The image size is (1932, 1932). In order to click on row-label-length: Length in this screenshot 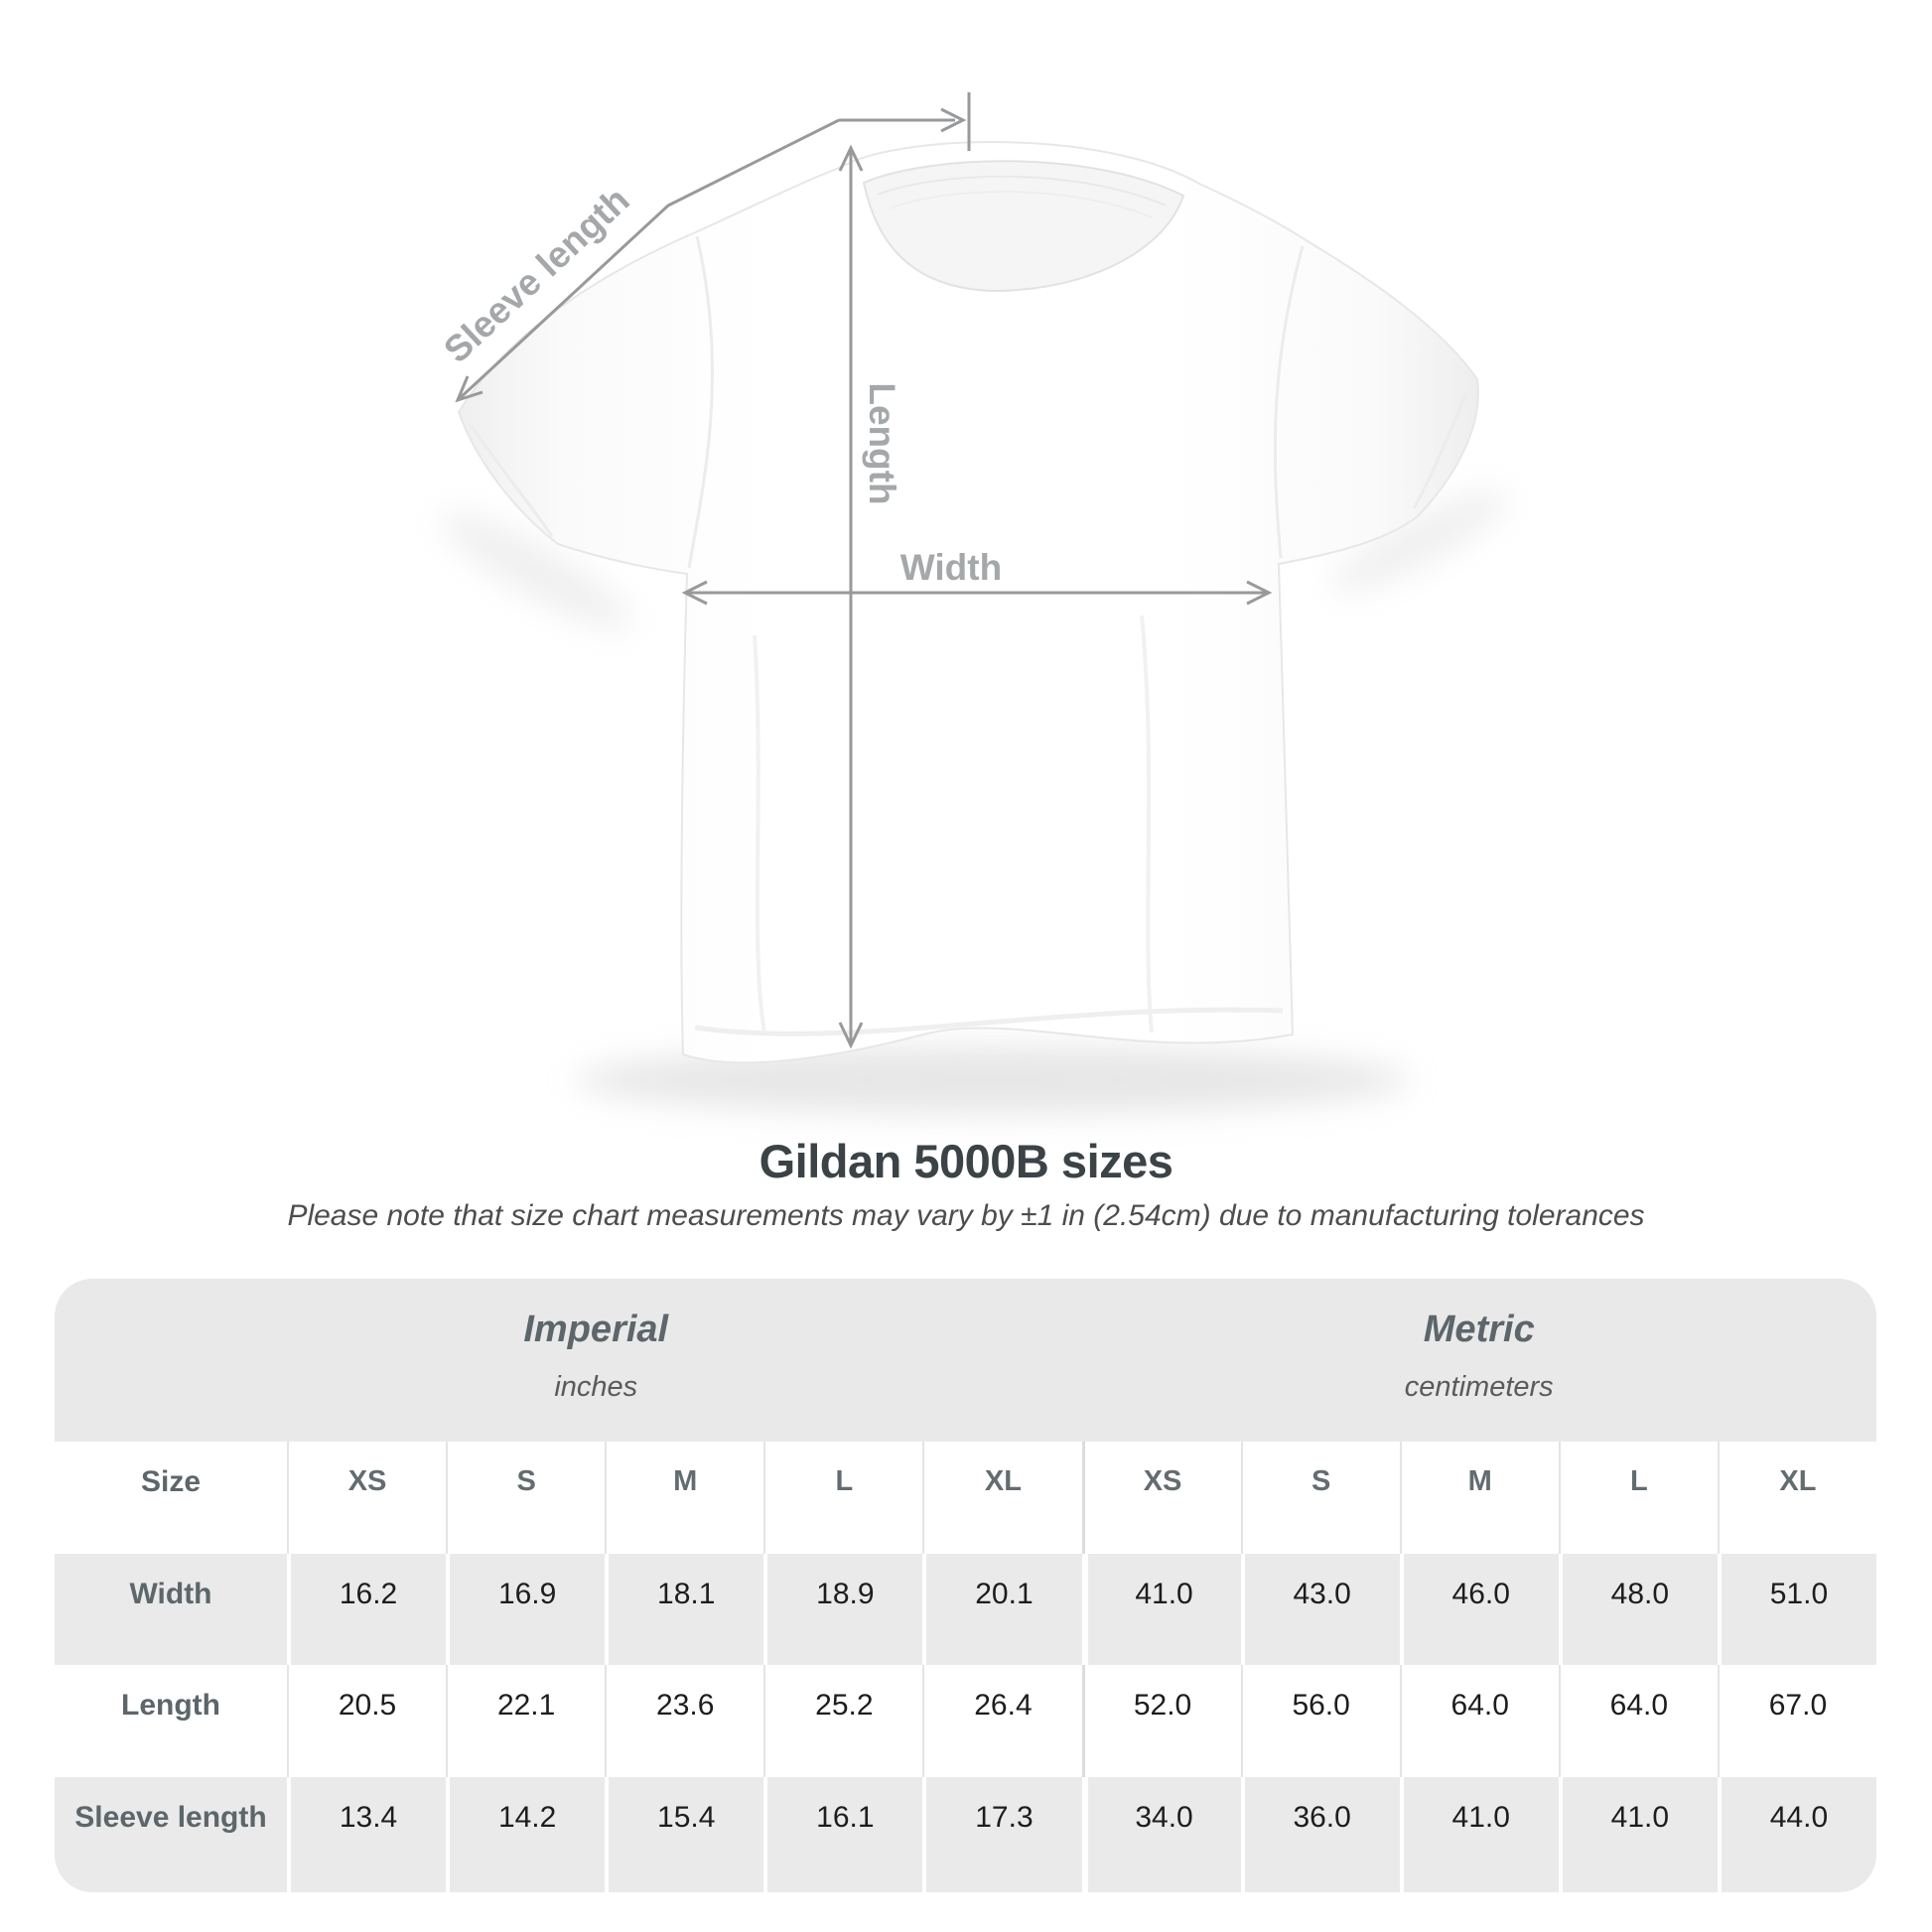, I will do `click(170, 1706)`.